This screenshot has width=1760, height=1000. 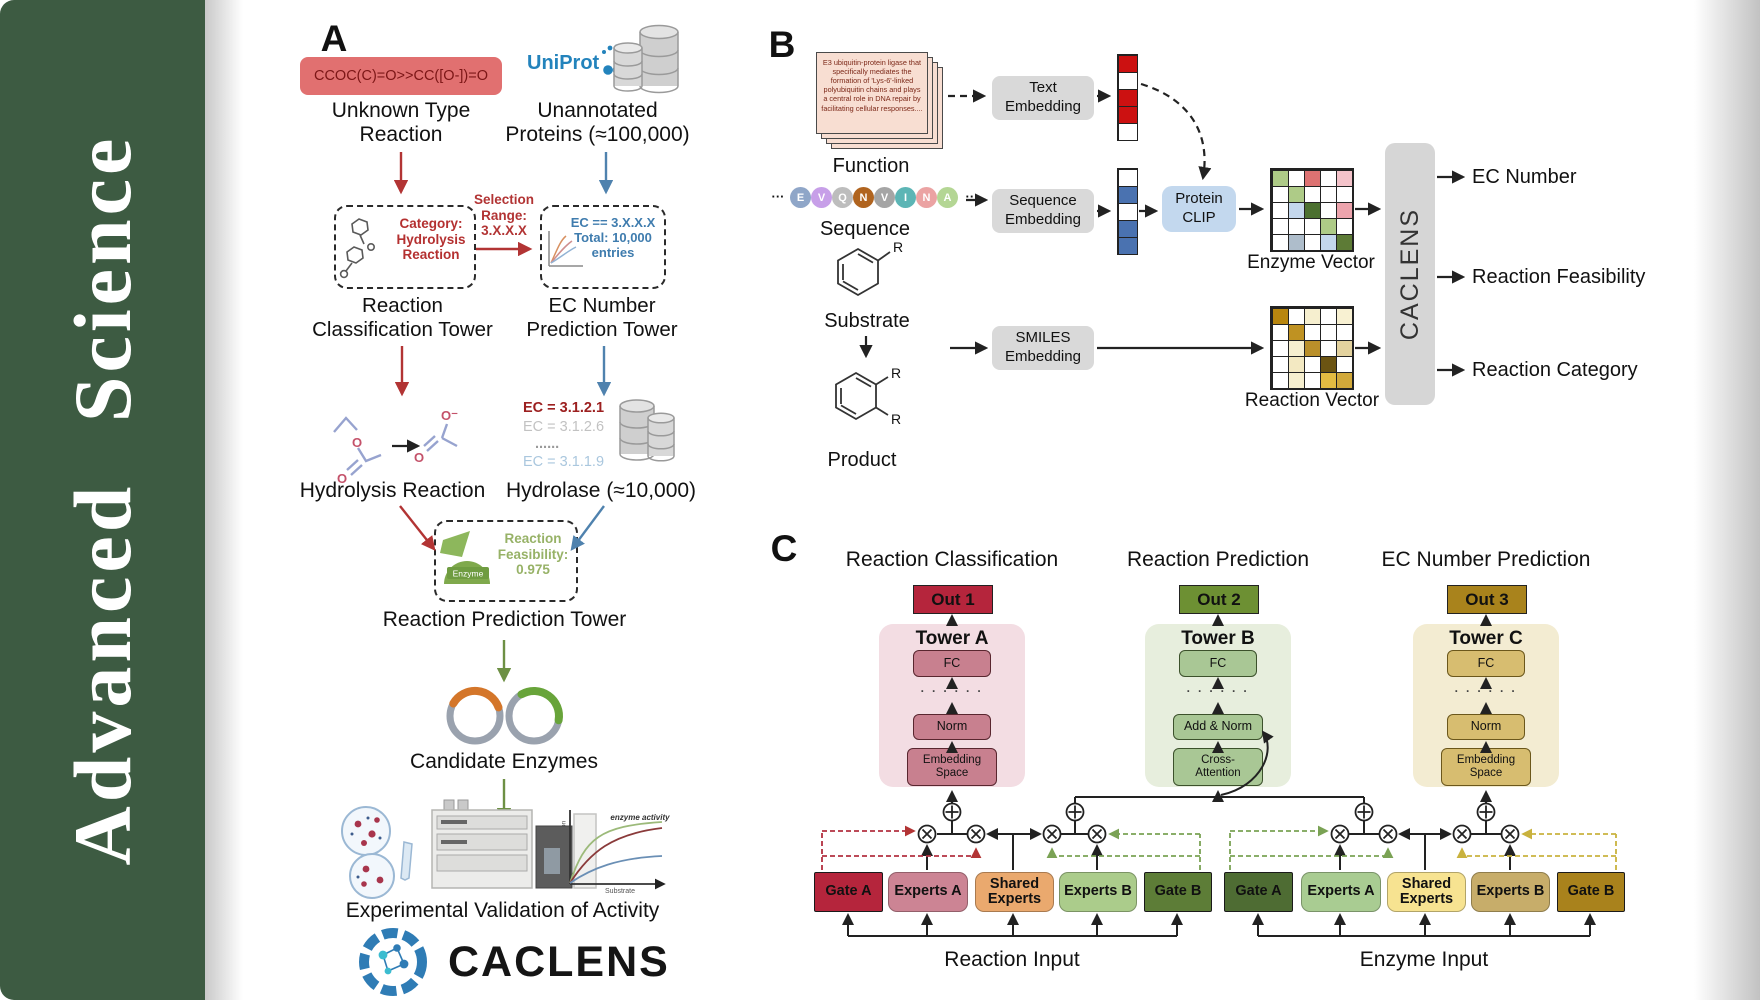 I want to click on function-label: Function, so click(x=871, y=166).